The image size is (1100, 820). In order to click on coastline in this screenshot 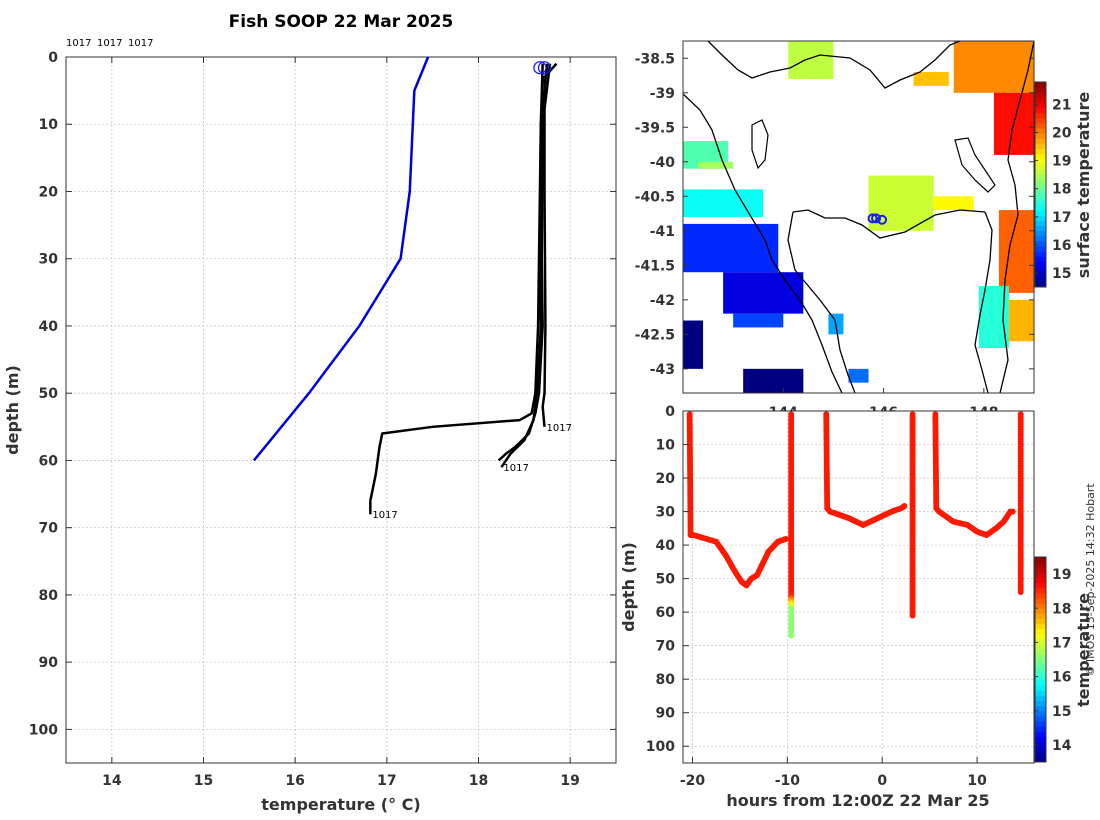, I will do `click(858, 217)`.